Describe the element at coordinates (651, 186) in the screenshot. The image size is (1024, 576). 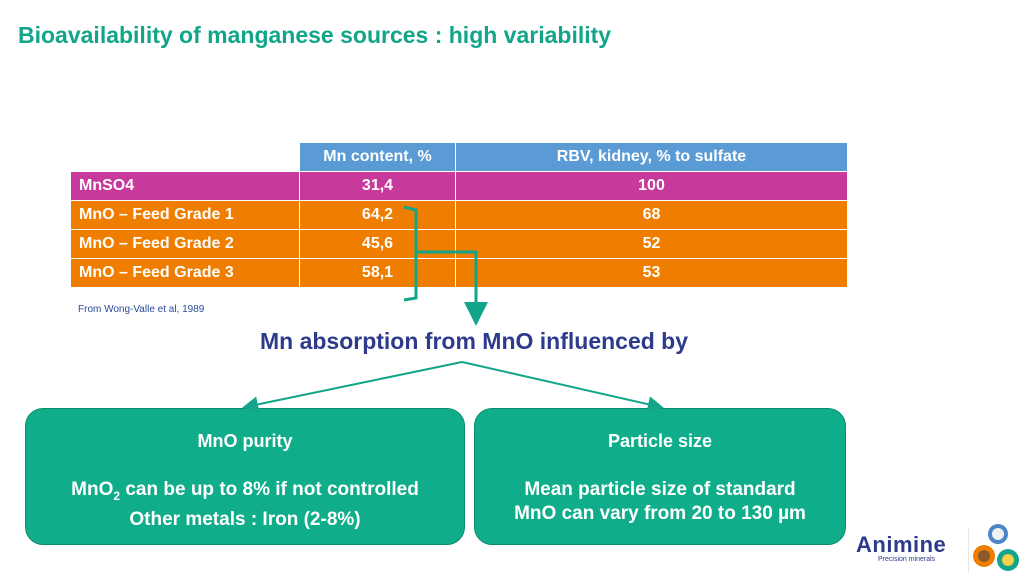
I see `rbv-value: 100` at that location.